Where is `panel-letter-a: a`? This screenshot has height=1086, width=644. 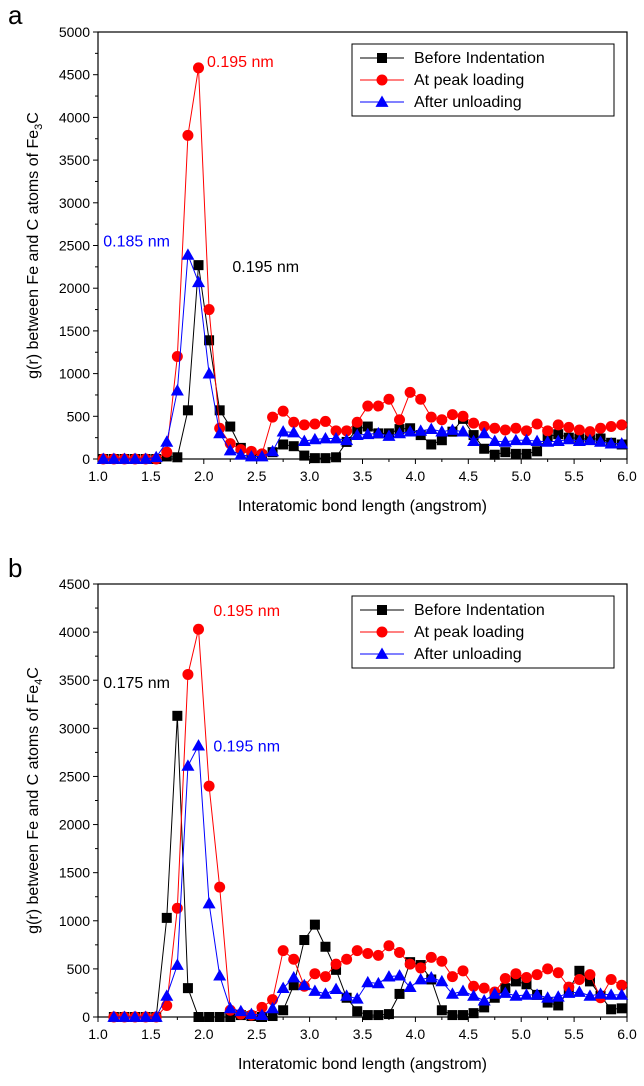
panel-letter-a: a is located at coordinates (15, 15).